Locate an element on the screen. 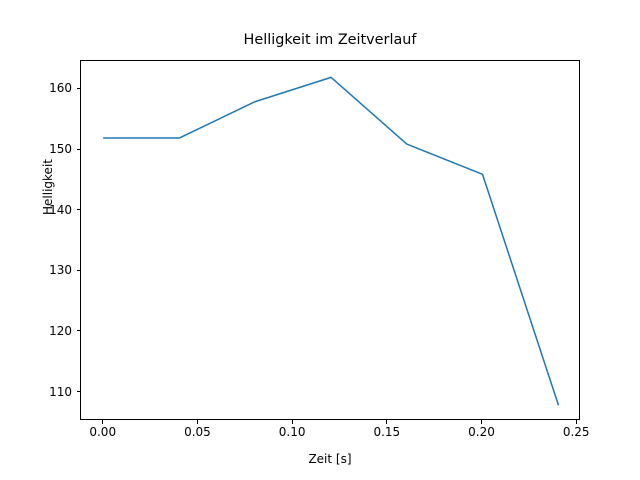  x-tick-label: 0.20 is located at coordinates (481, 432).